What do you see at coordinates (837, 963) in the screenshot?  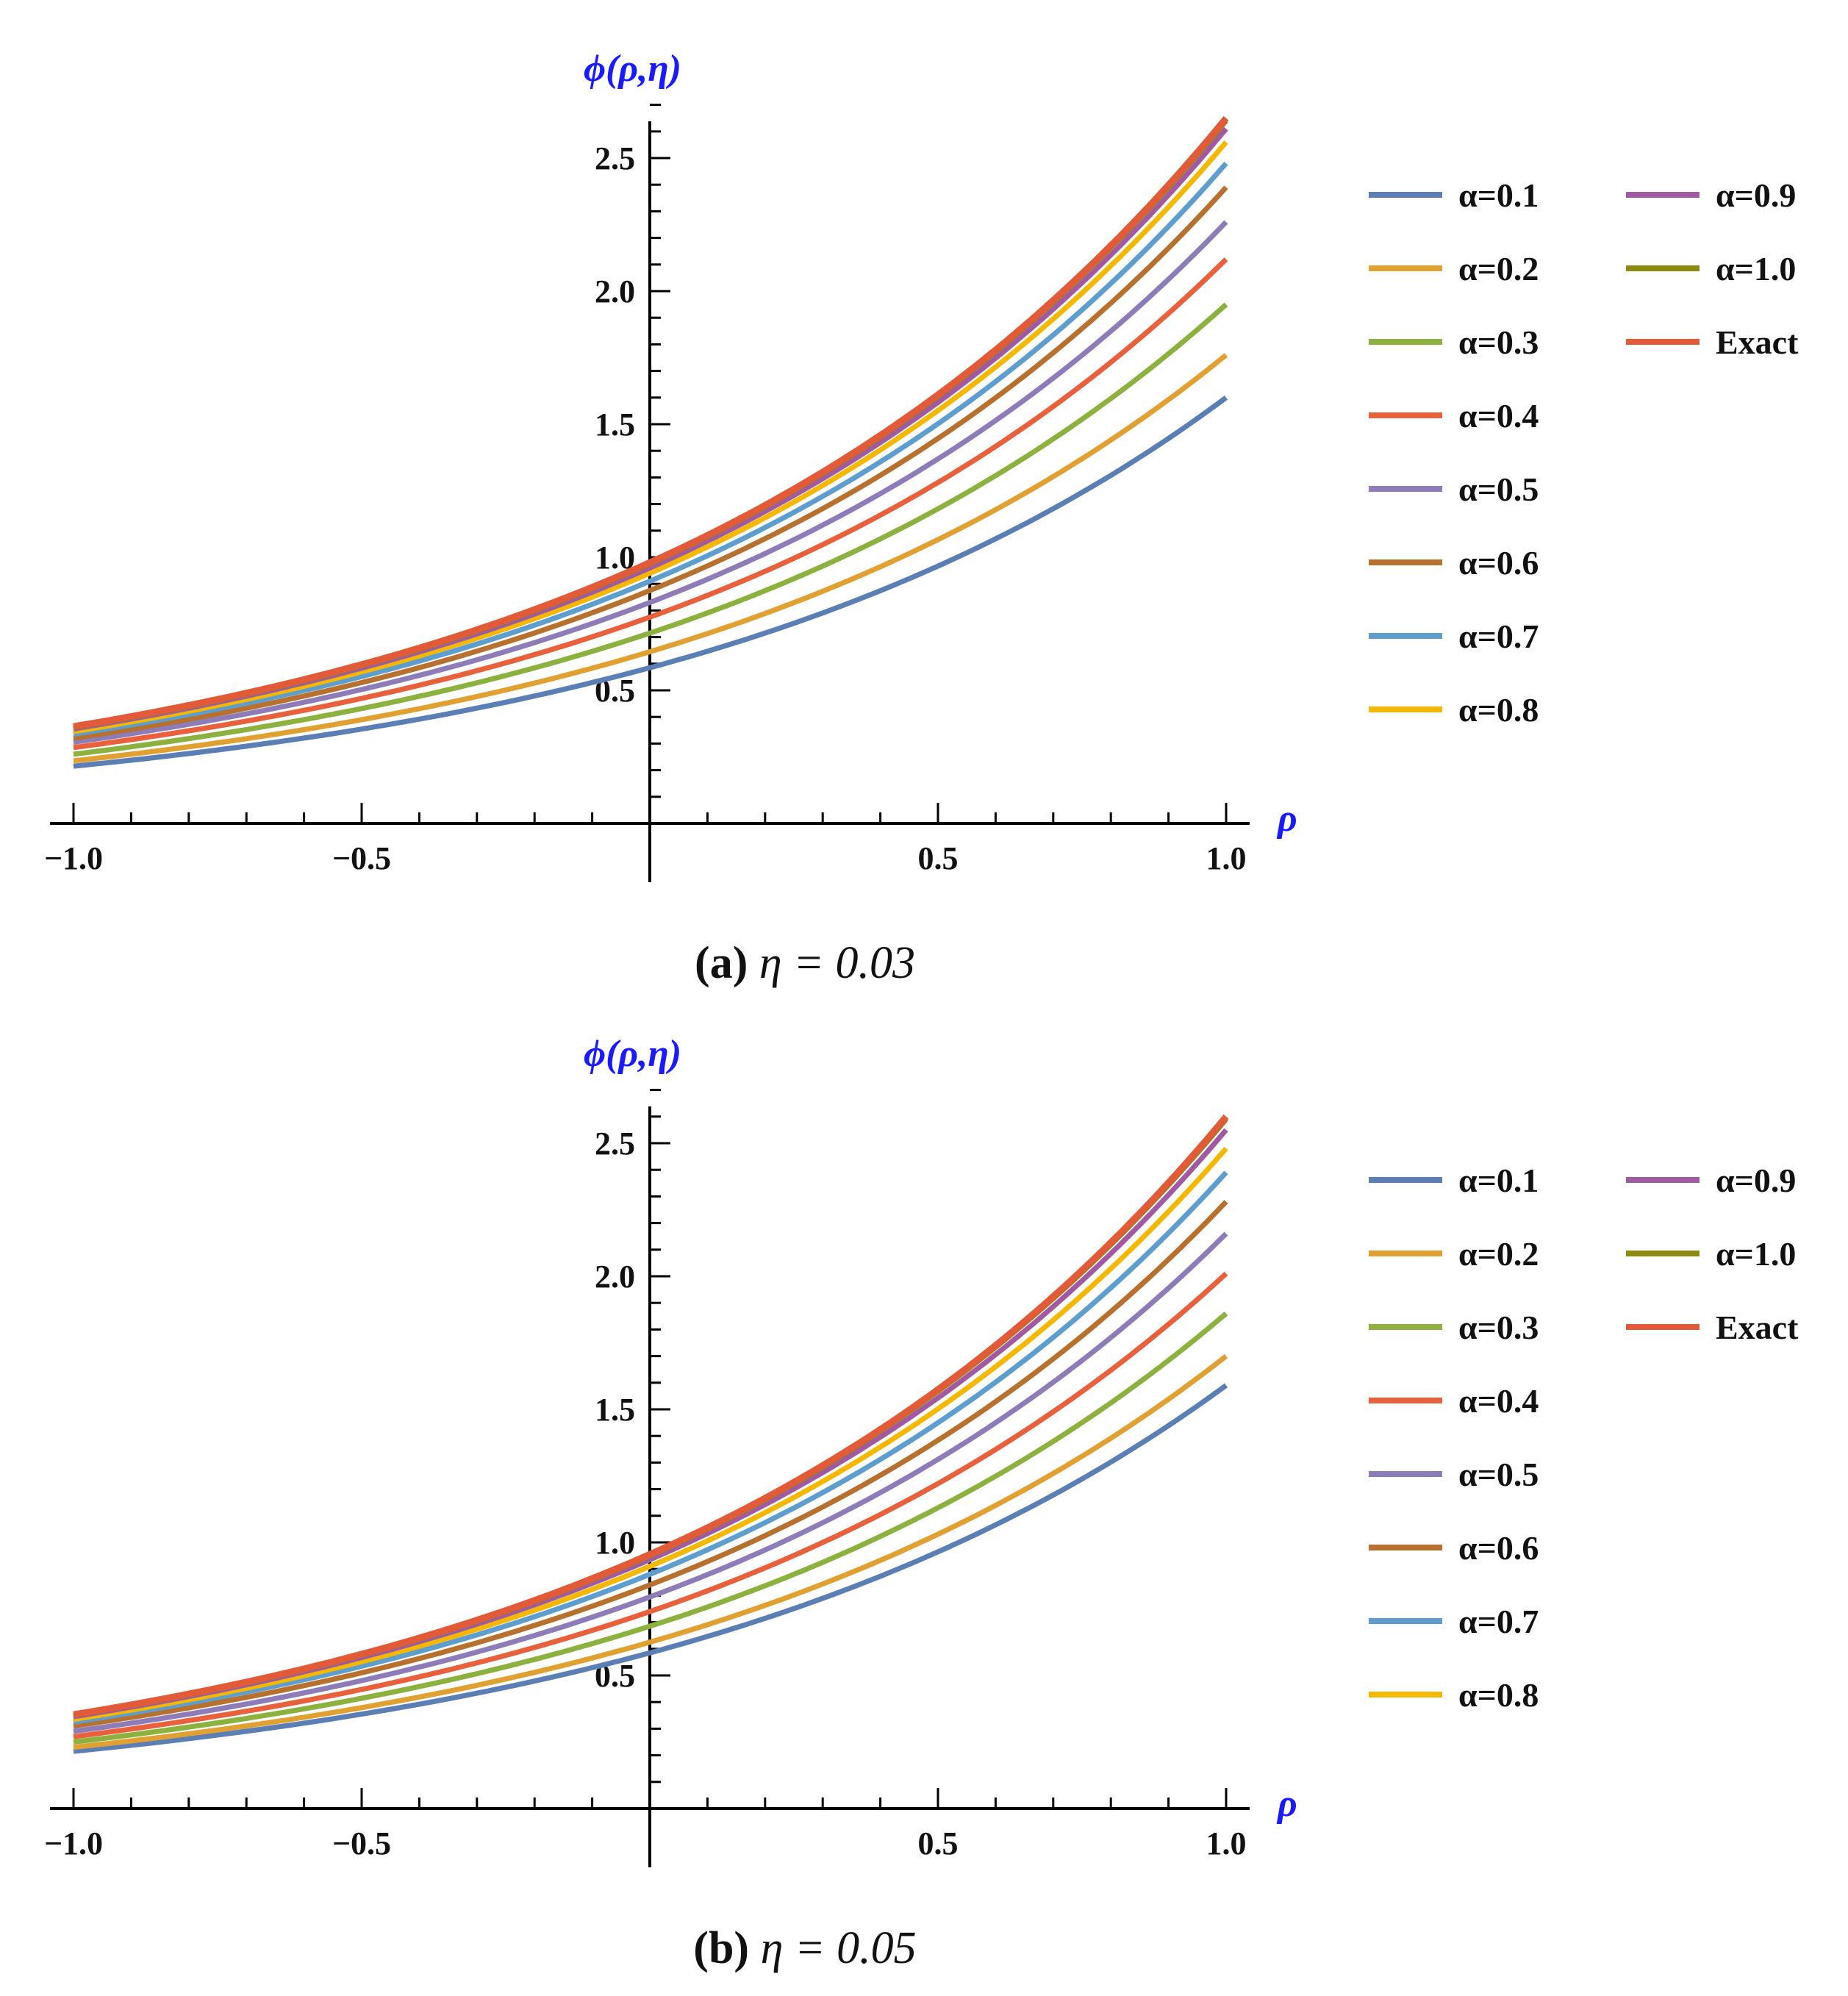 I see `caption-eta: η = 0.03` at bounding box center [837, 963].